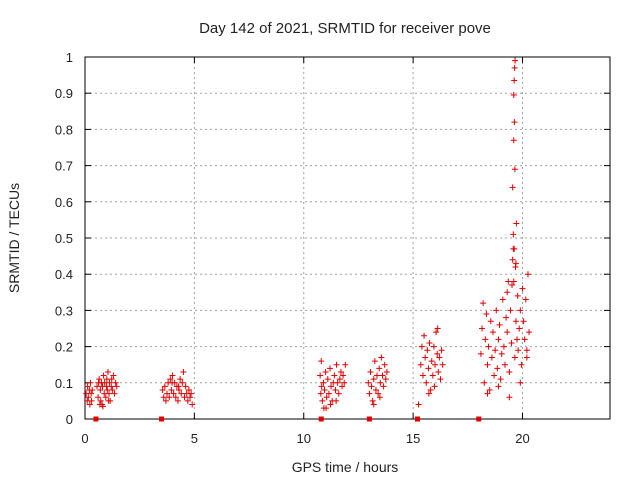  Describe the element at coordinates (64, 129) in the screenshot. I see `y-tick-label: 0.8` at that location.